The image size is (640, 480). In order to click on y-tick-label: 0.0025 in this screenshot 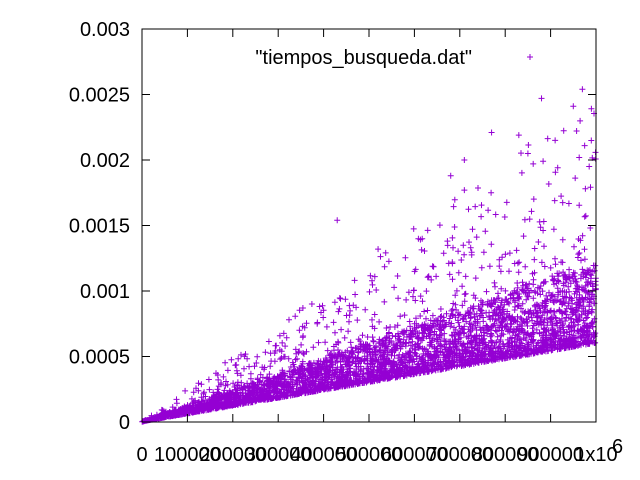, I will do `click(99, 96)`.